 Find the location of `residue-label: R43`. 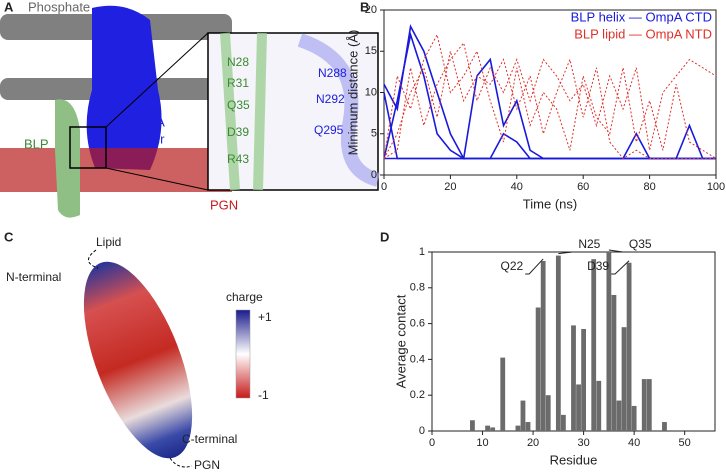

residue-label: R43 is located at coordinates (238, 159).